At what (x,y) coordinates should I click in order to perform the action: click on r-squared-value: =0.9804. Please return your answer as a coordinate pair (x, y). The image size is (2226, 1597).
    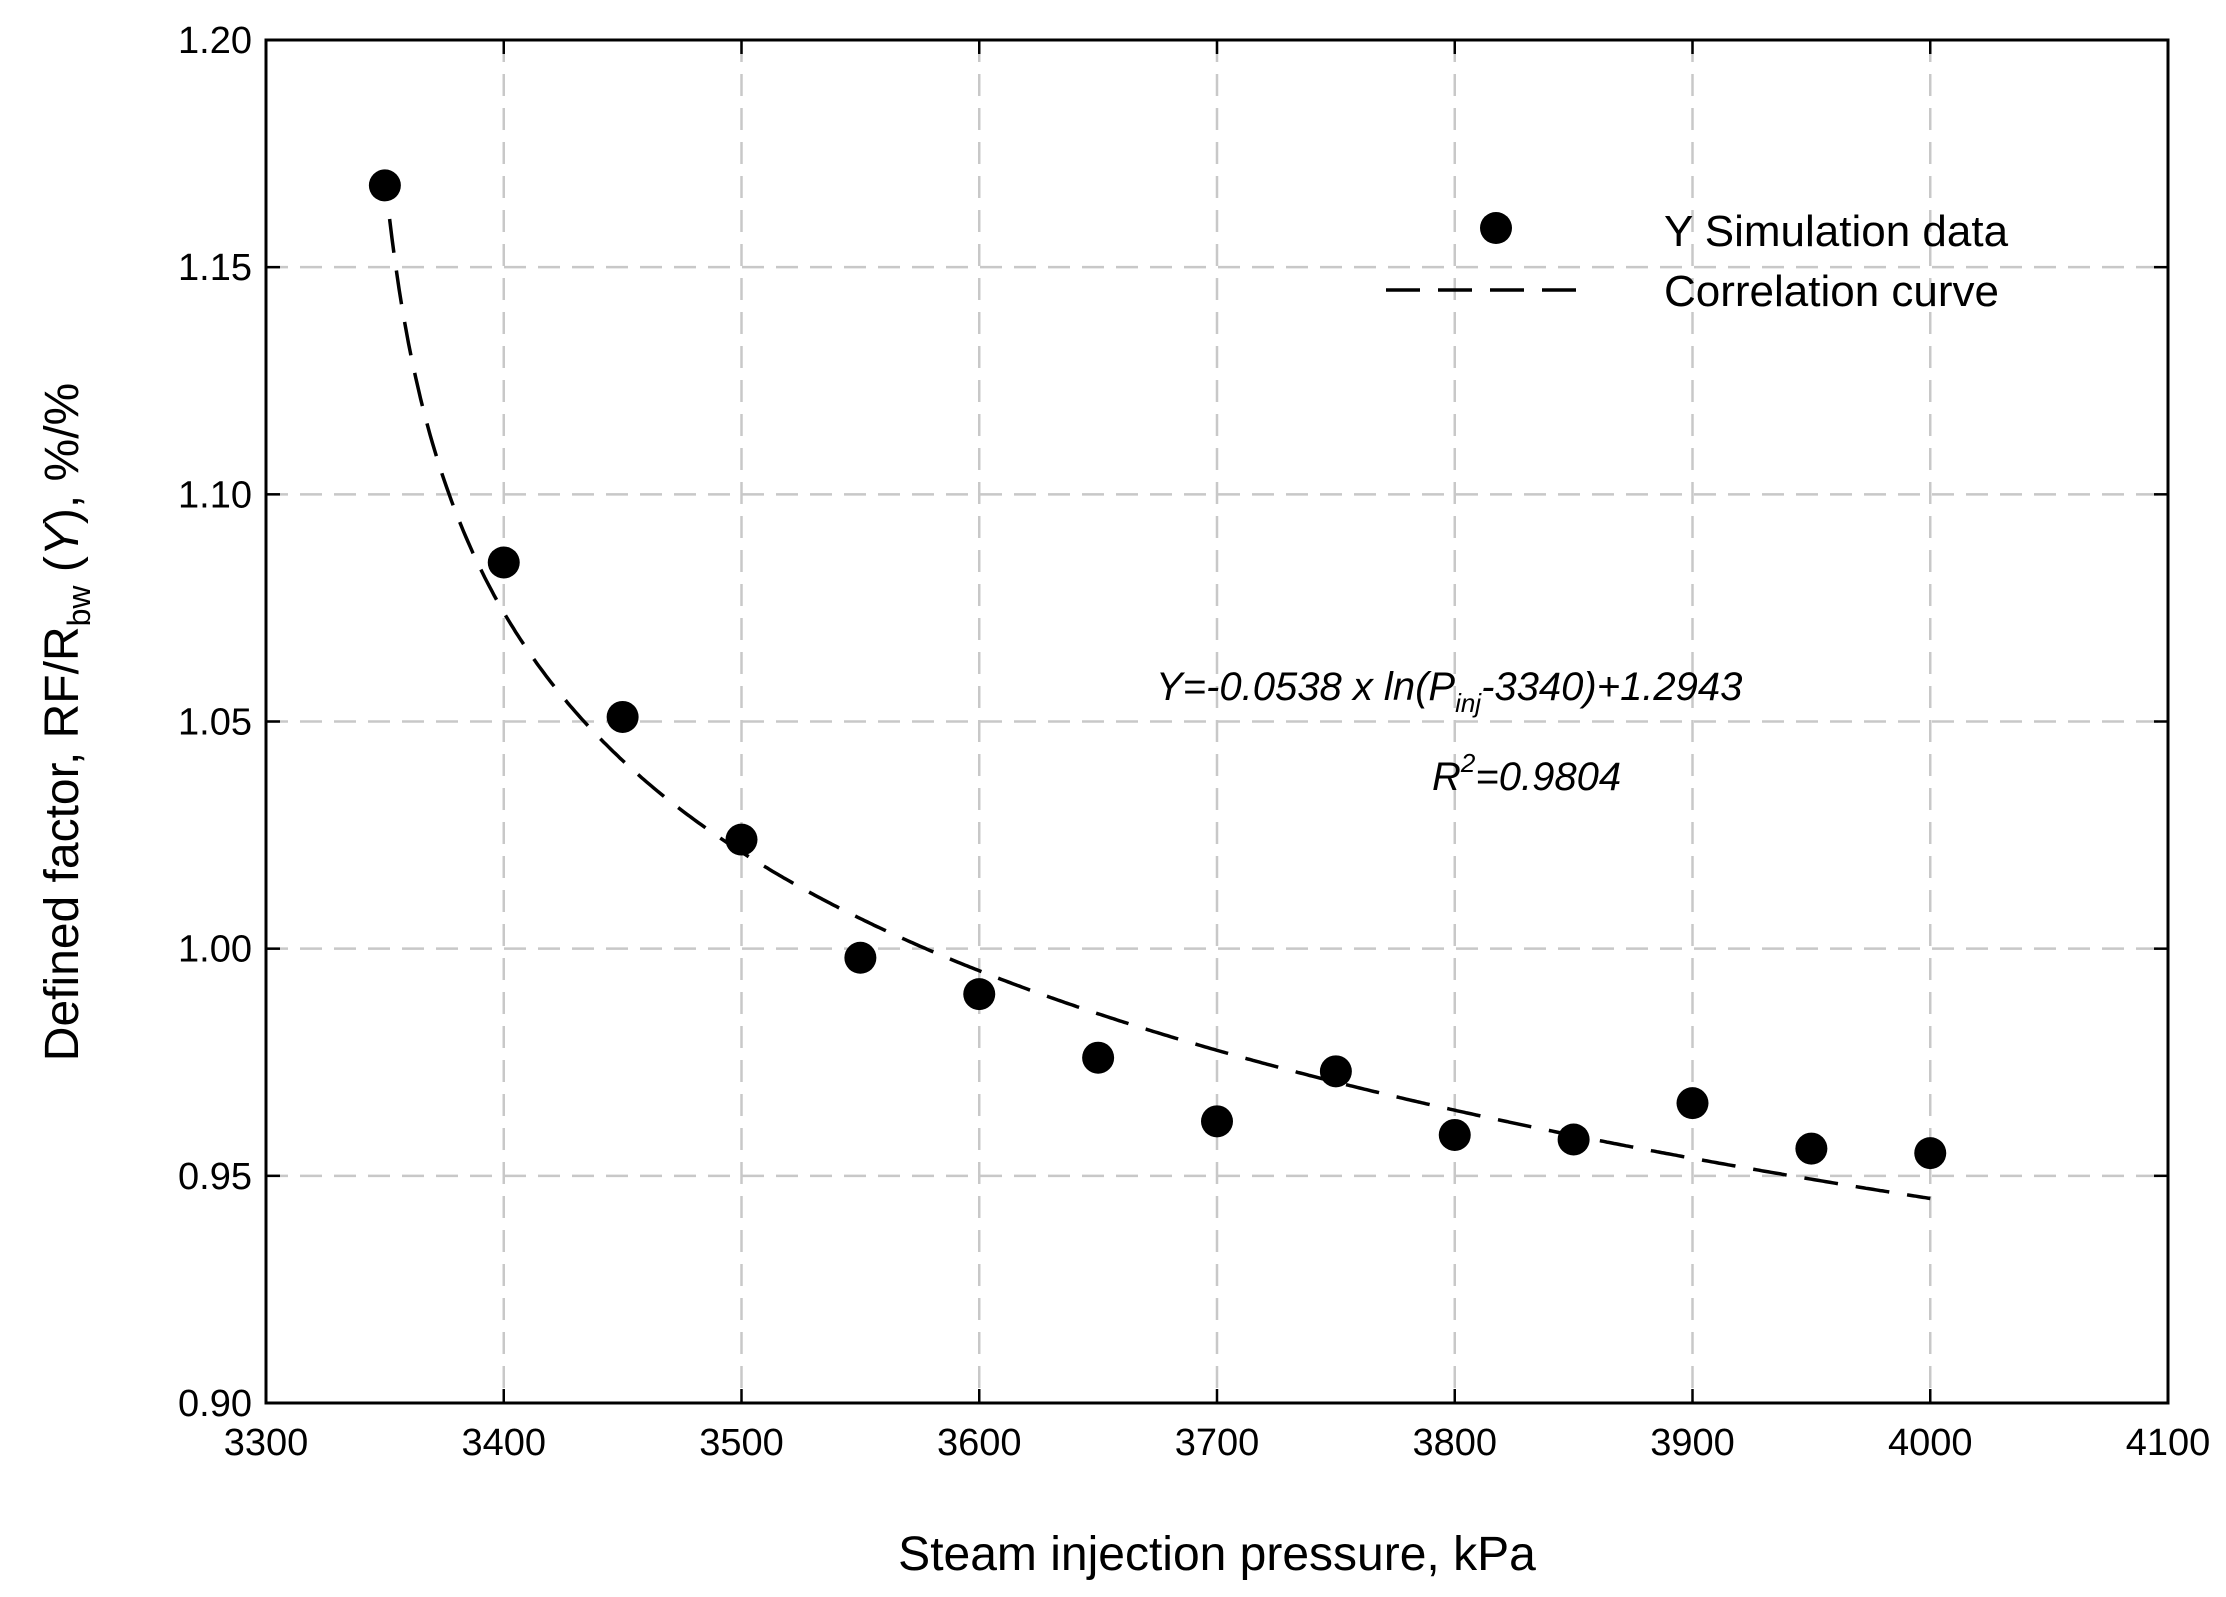
    Looking at the image, I should click on (1548, 777).